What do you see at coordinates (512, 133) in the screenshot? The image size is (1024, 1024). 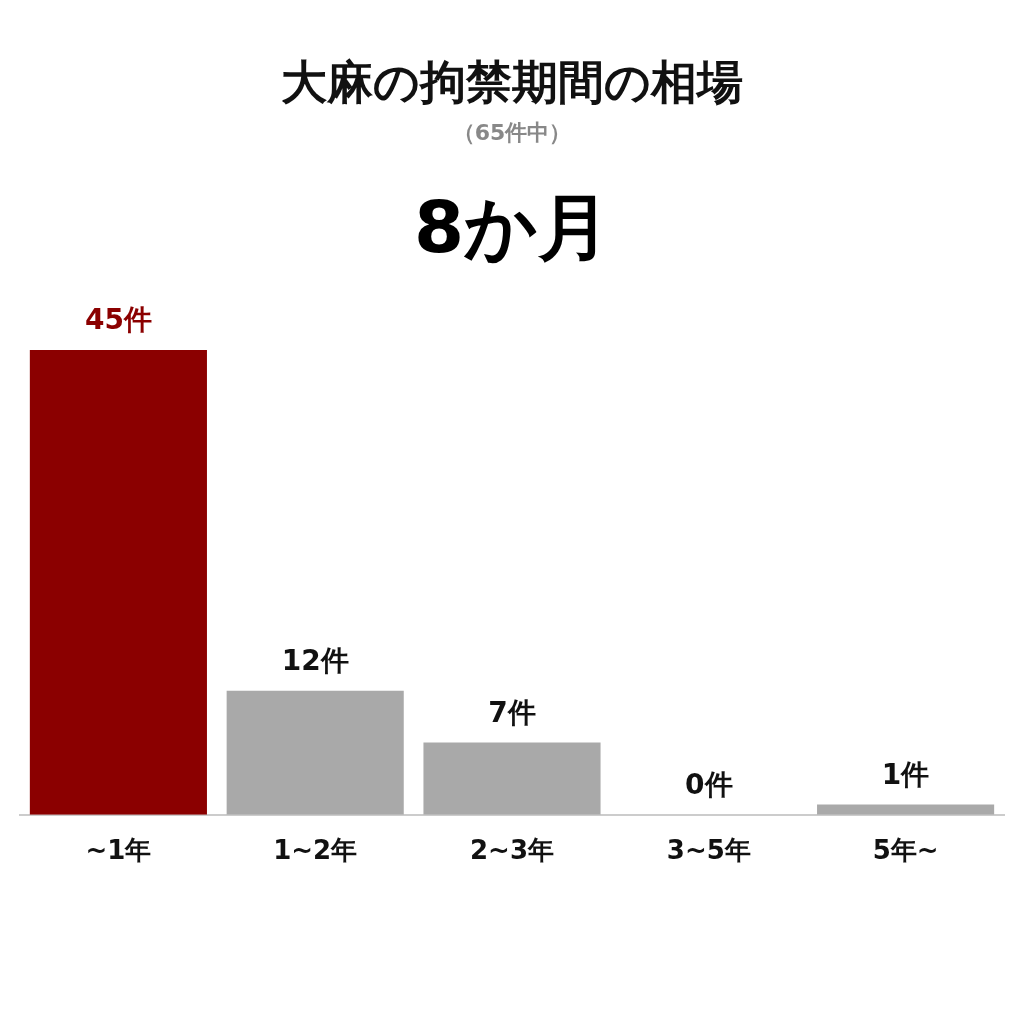 I see `chart-subtitle: （65件中）` at bounding box center [512, 133].